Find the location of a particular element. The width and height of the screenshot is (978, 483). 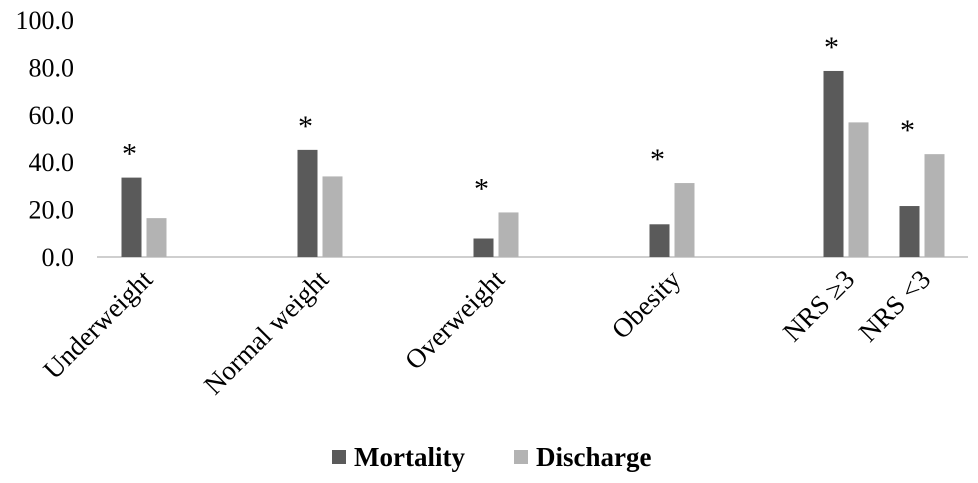

y-tick-label: 100.0 is located at coordinates (45, 20).